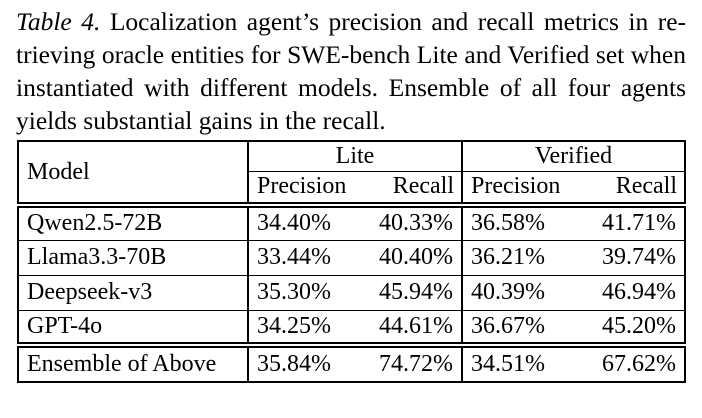  I want to click on table-row: Deepseek-v3 35.30% 45.94% 40.39% 46.94%, so click(352, 293).